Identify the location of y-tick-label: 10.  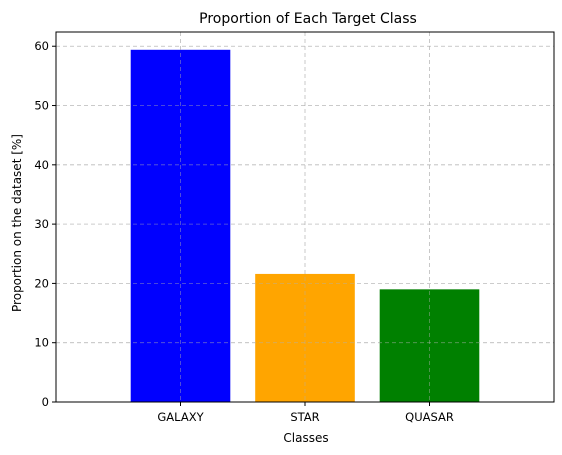
(41, 343).